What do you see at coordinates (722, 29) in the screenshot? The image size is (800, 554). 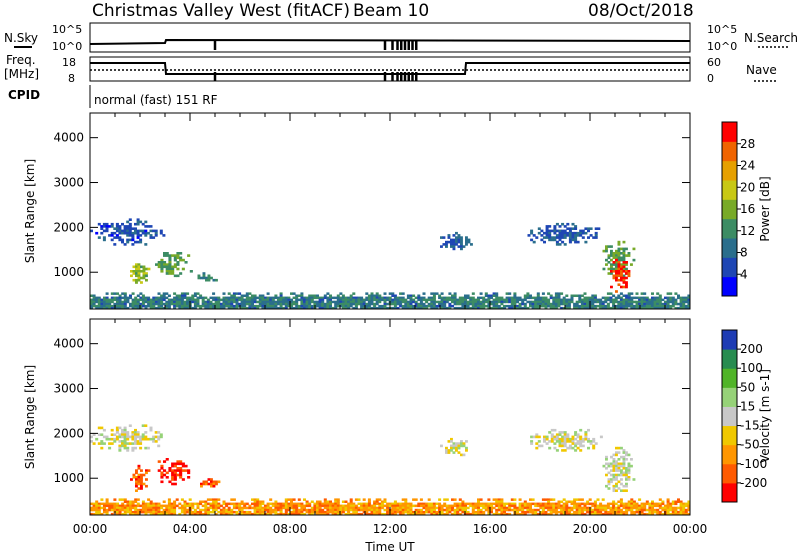 I see `noise-tick-right-top: 10^5` at bounding box center [722, 29].